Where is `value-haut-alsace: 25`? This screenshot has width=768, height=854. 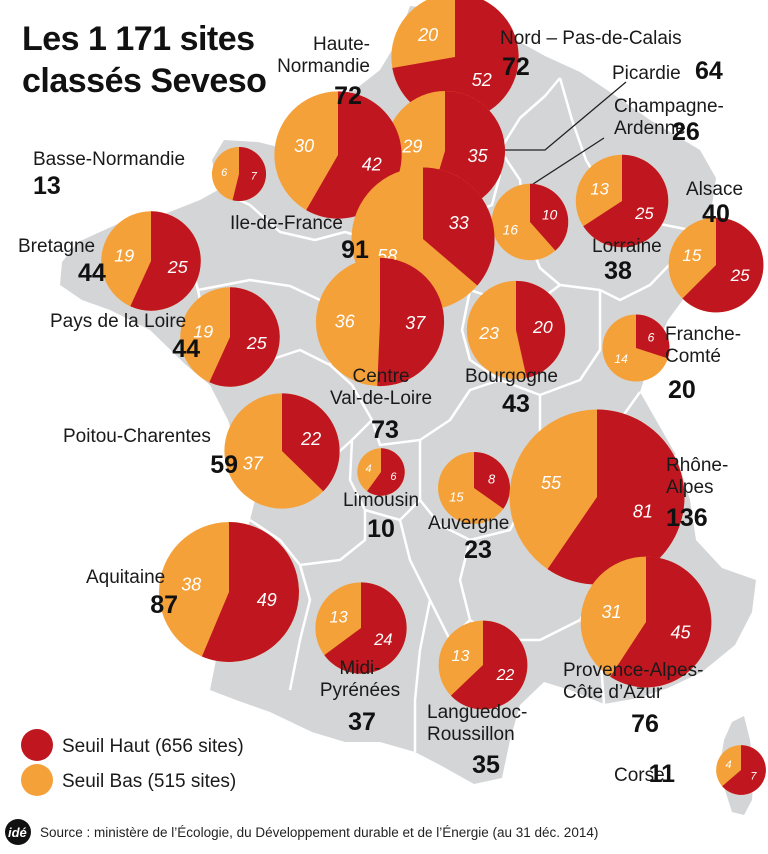 value-haut-alsace: 25 is located at coordinates (740, 275).